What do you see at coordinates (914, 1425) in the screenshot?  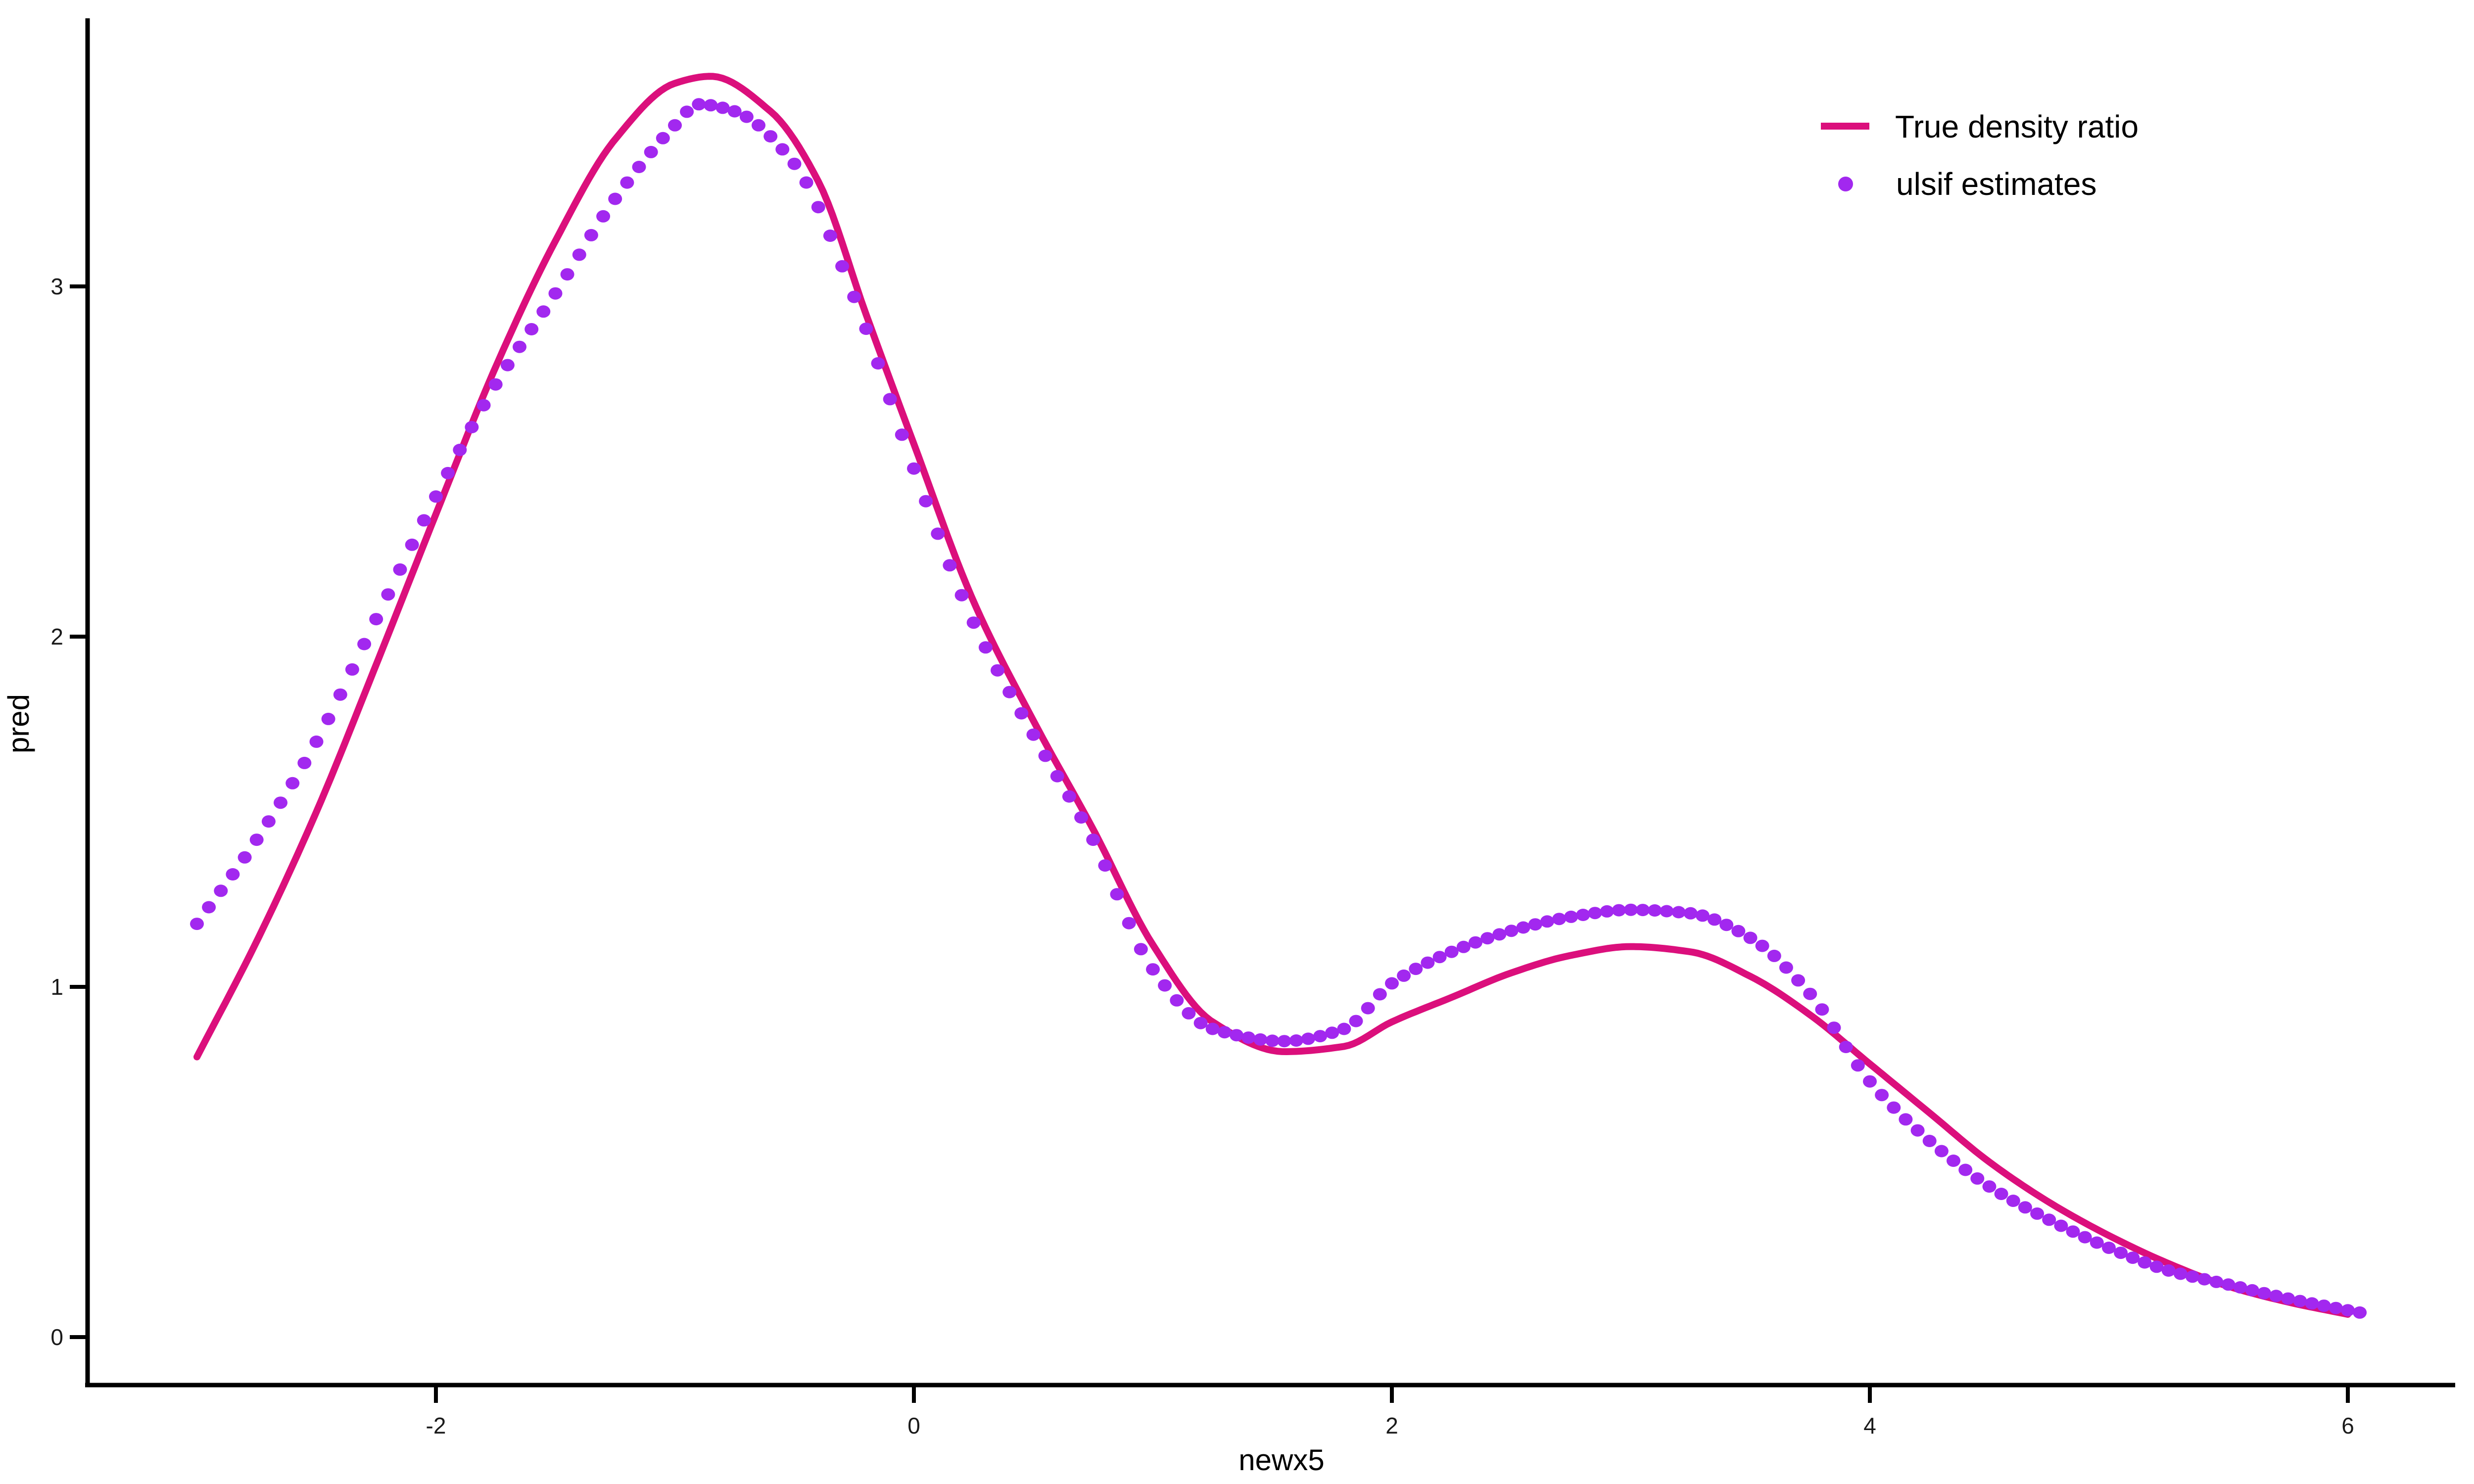 I see `x-tick-label: 0` at bounding box center [914, 1425].